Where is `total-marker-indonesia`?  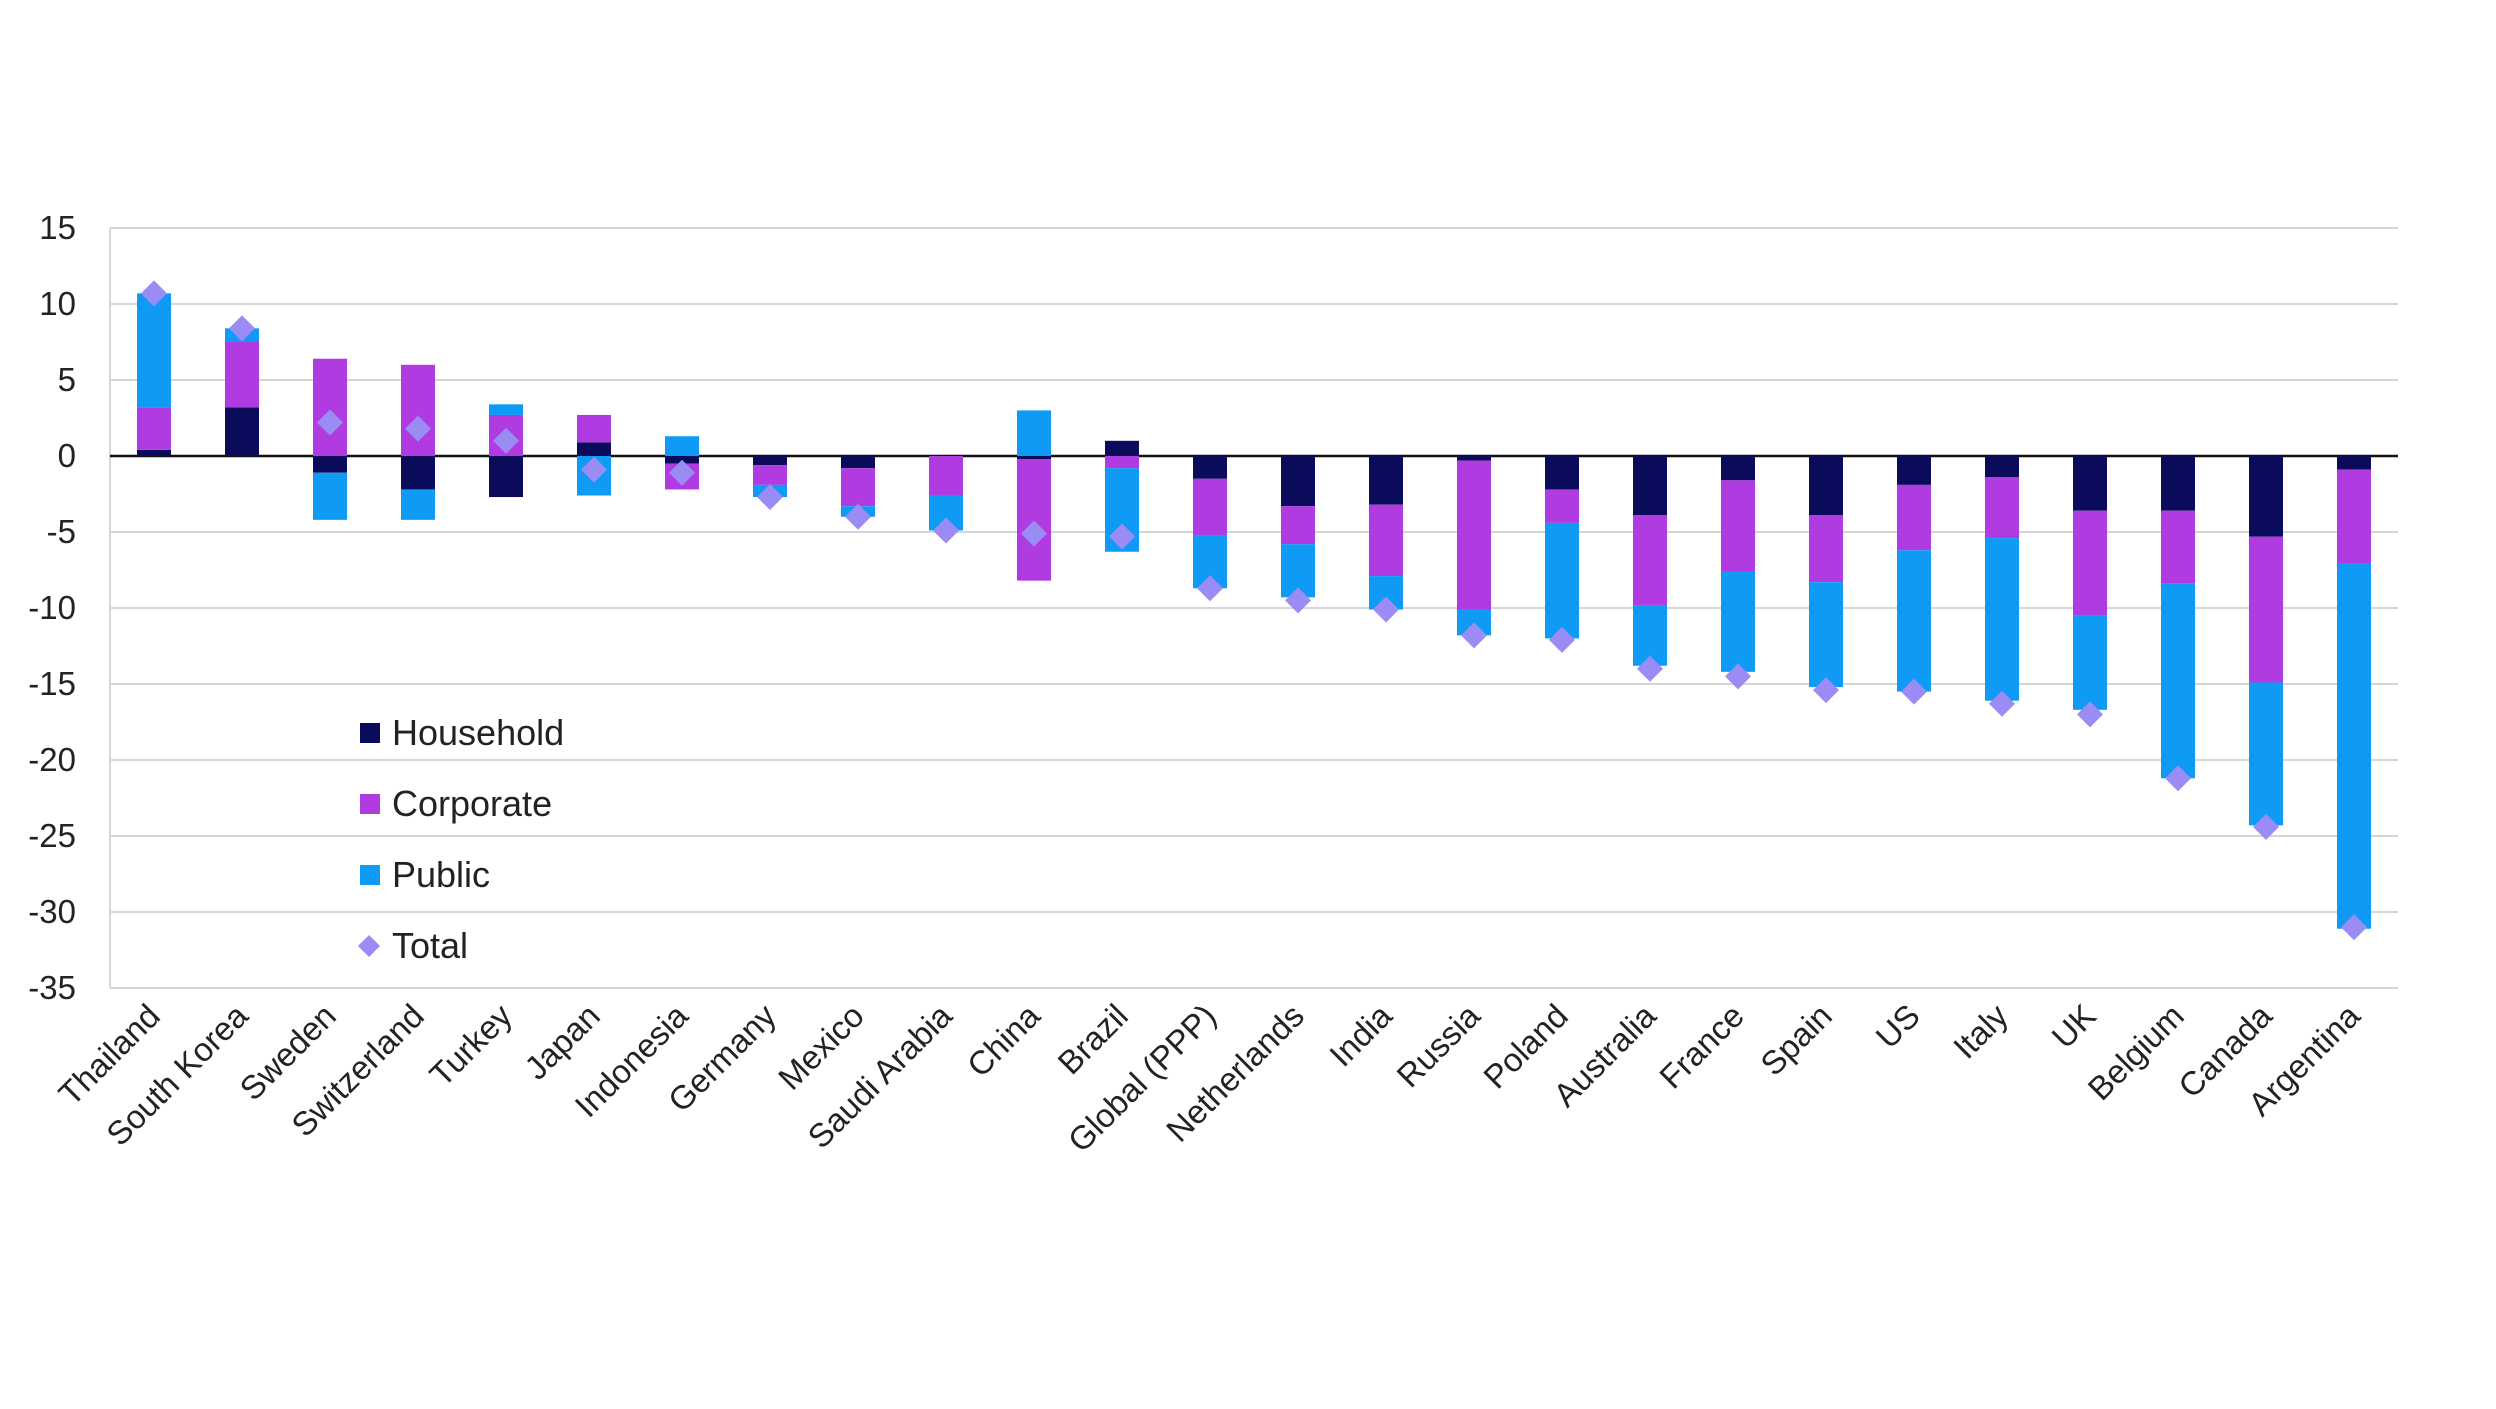
total-marker-indonesia is located at coordinates (682, 472).